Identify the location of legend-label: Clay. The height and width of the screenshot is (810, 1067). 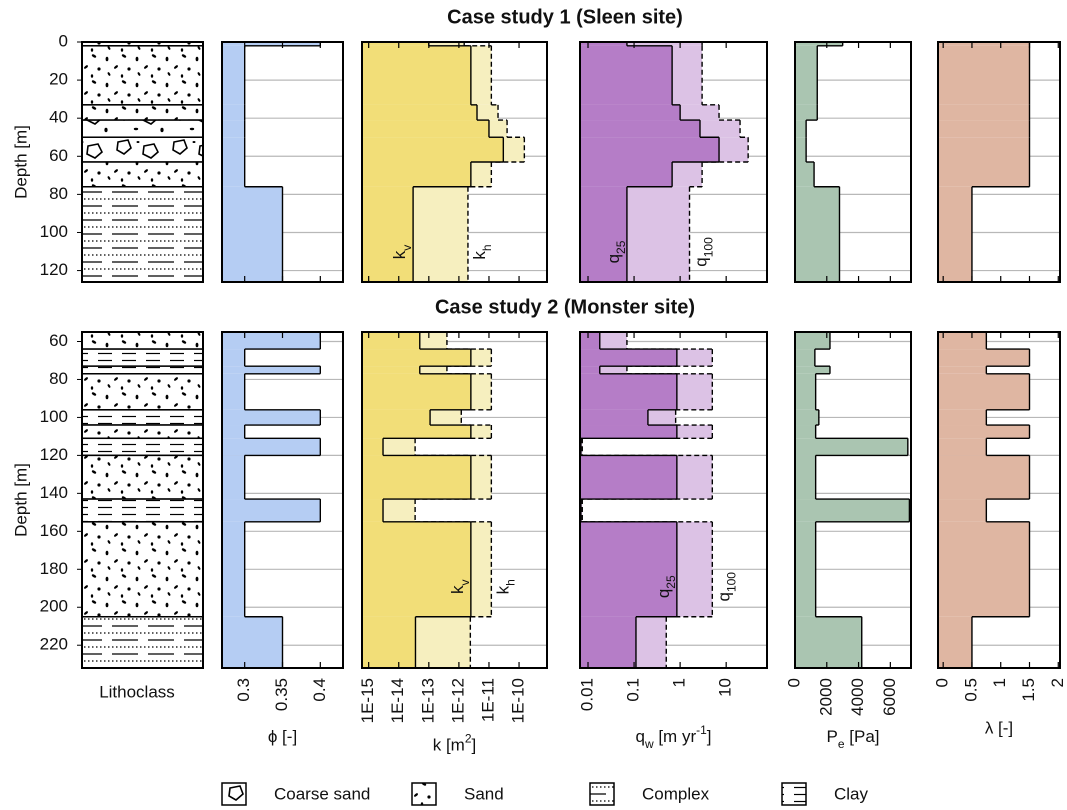
(851, 793).